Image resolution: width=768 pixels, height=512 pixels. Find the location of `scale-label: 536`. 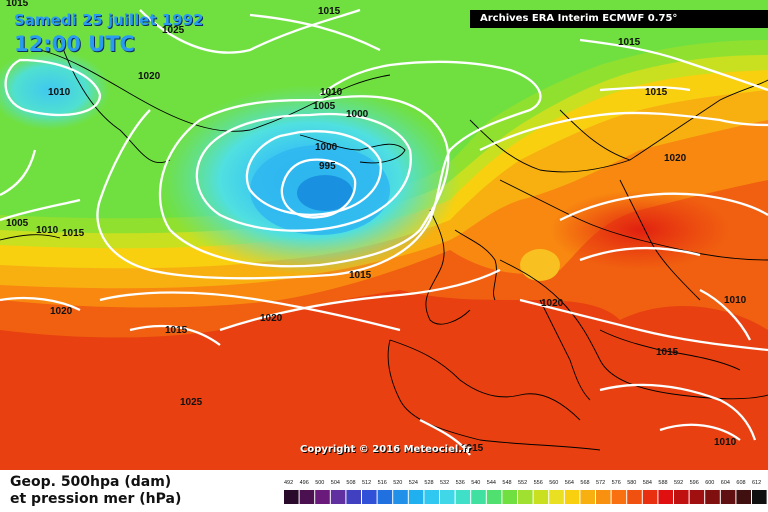

scale-label: 536 is located at coordinates (460, 483).